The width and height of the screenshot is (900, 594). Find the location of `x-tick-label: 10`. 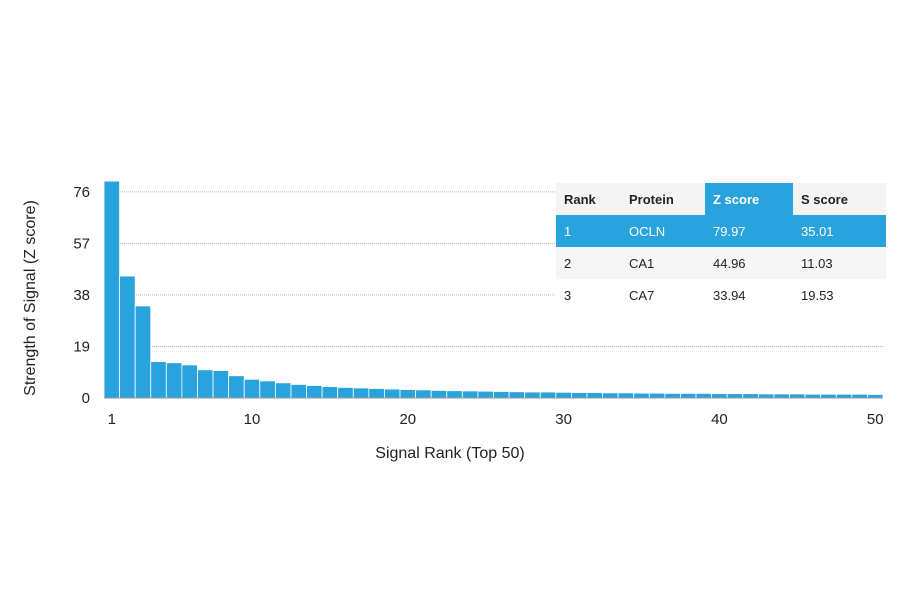

x-tick-label: 10 is located at coordinates (252, 419).